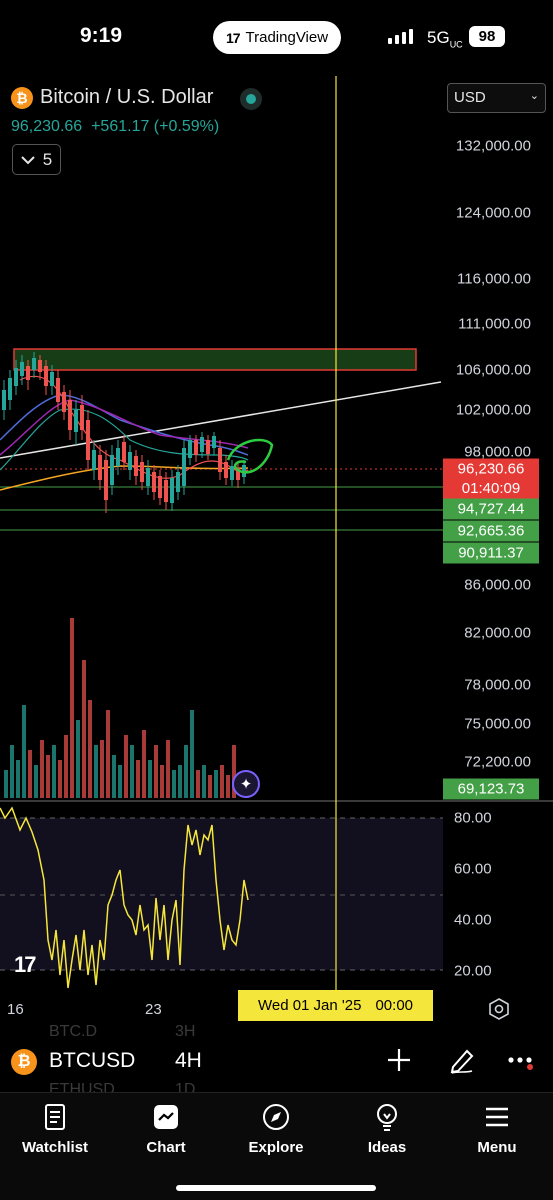 Image resolution: width=553 pixels, height=1200 pixels. I want to click on chart-settings-icon, so click(499, 1009).